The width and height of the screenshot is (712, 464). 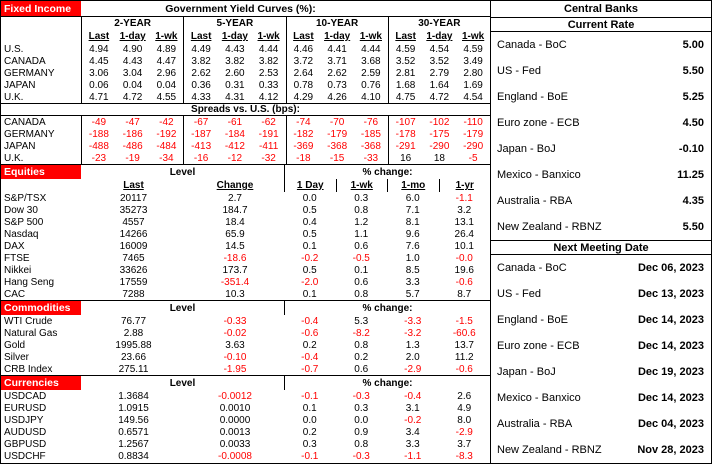 What do you see at coordinates (405, 97) in the screenshot?
I see `value-cell: 4.75` at bounding box center [405, 97].